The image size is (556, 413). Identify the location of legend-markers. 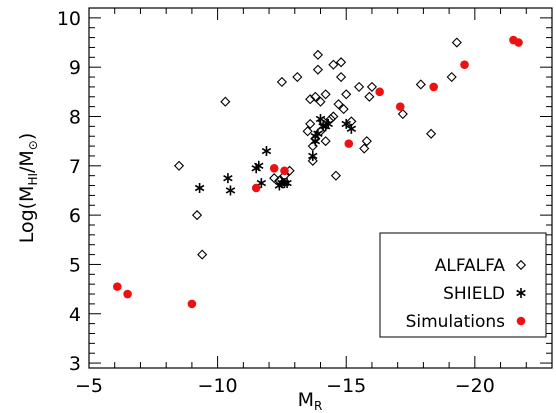
(521, 292).